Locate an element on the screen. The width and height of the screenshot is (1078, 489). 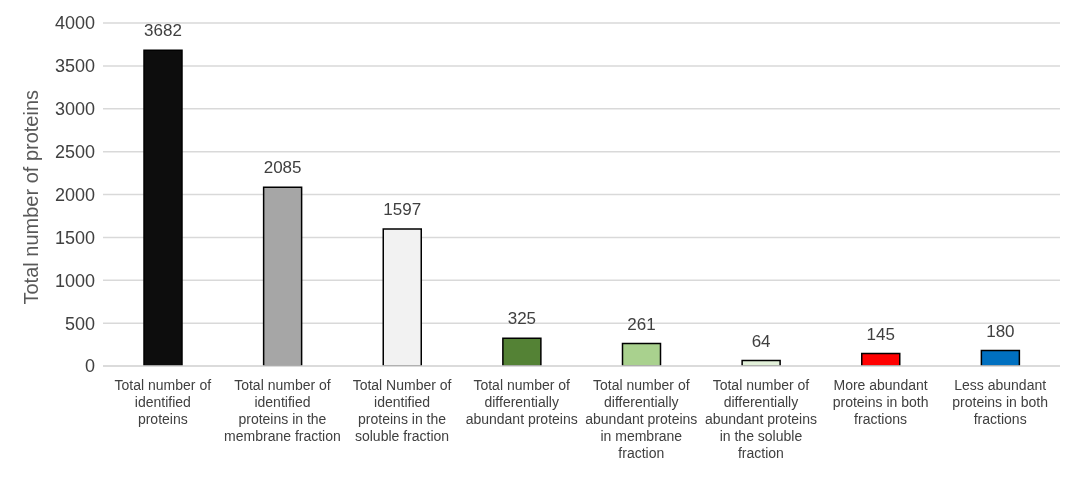
y-tick-label: 1500 is located at coordinates (74, 237).